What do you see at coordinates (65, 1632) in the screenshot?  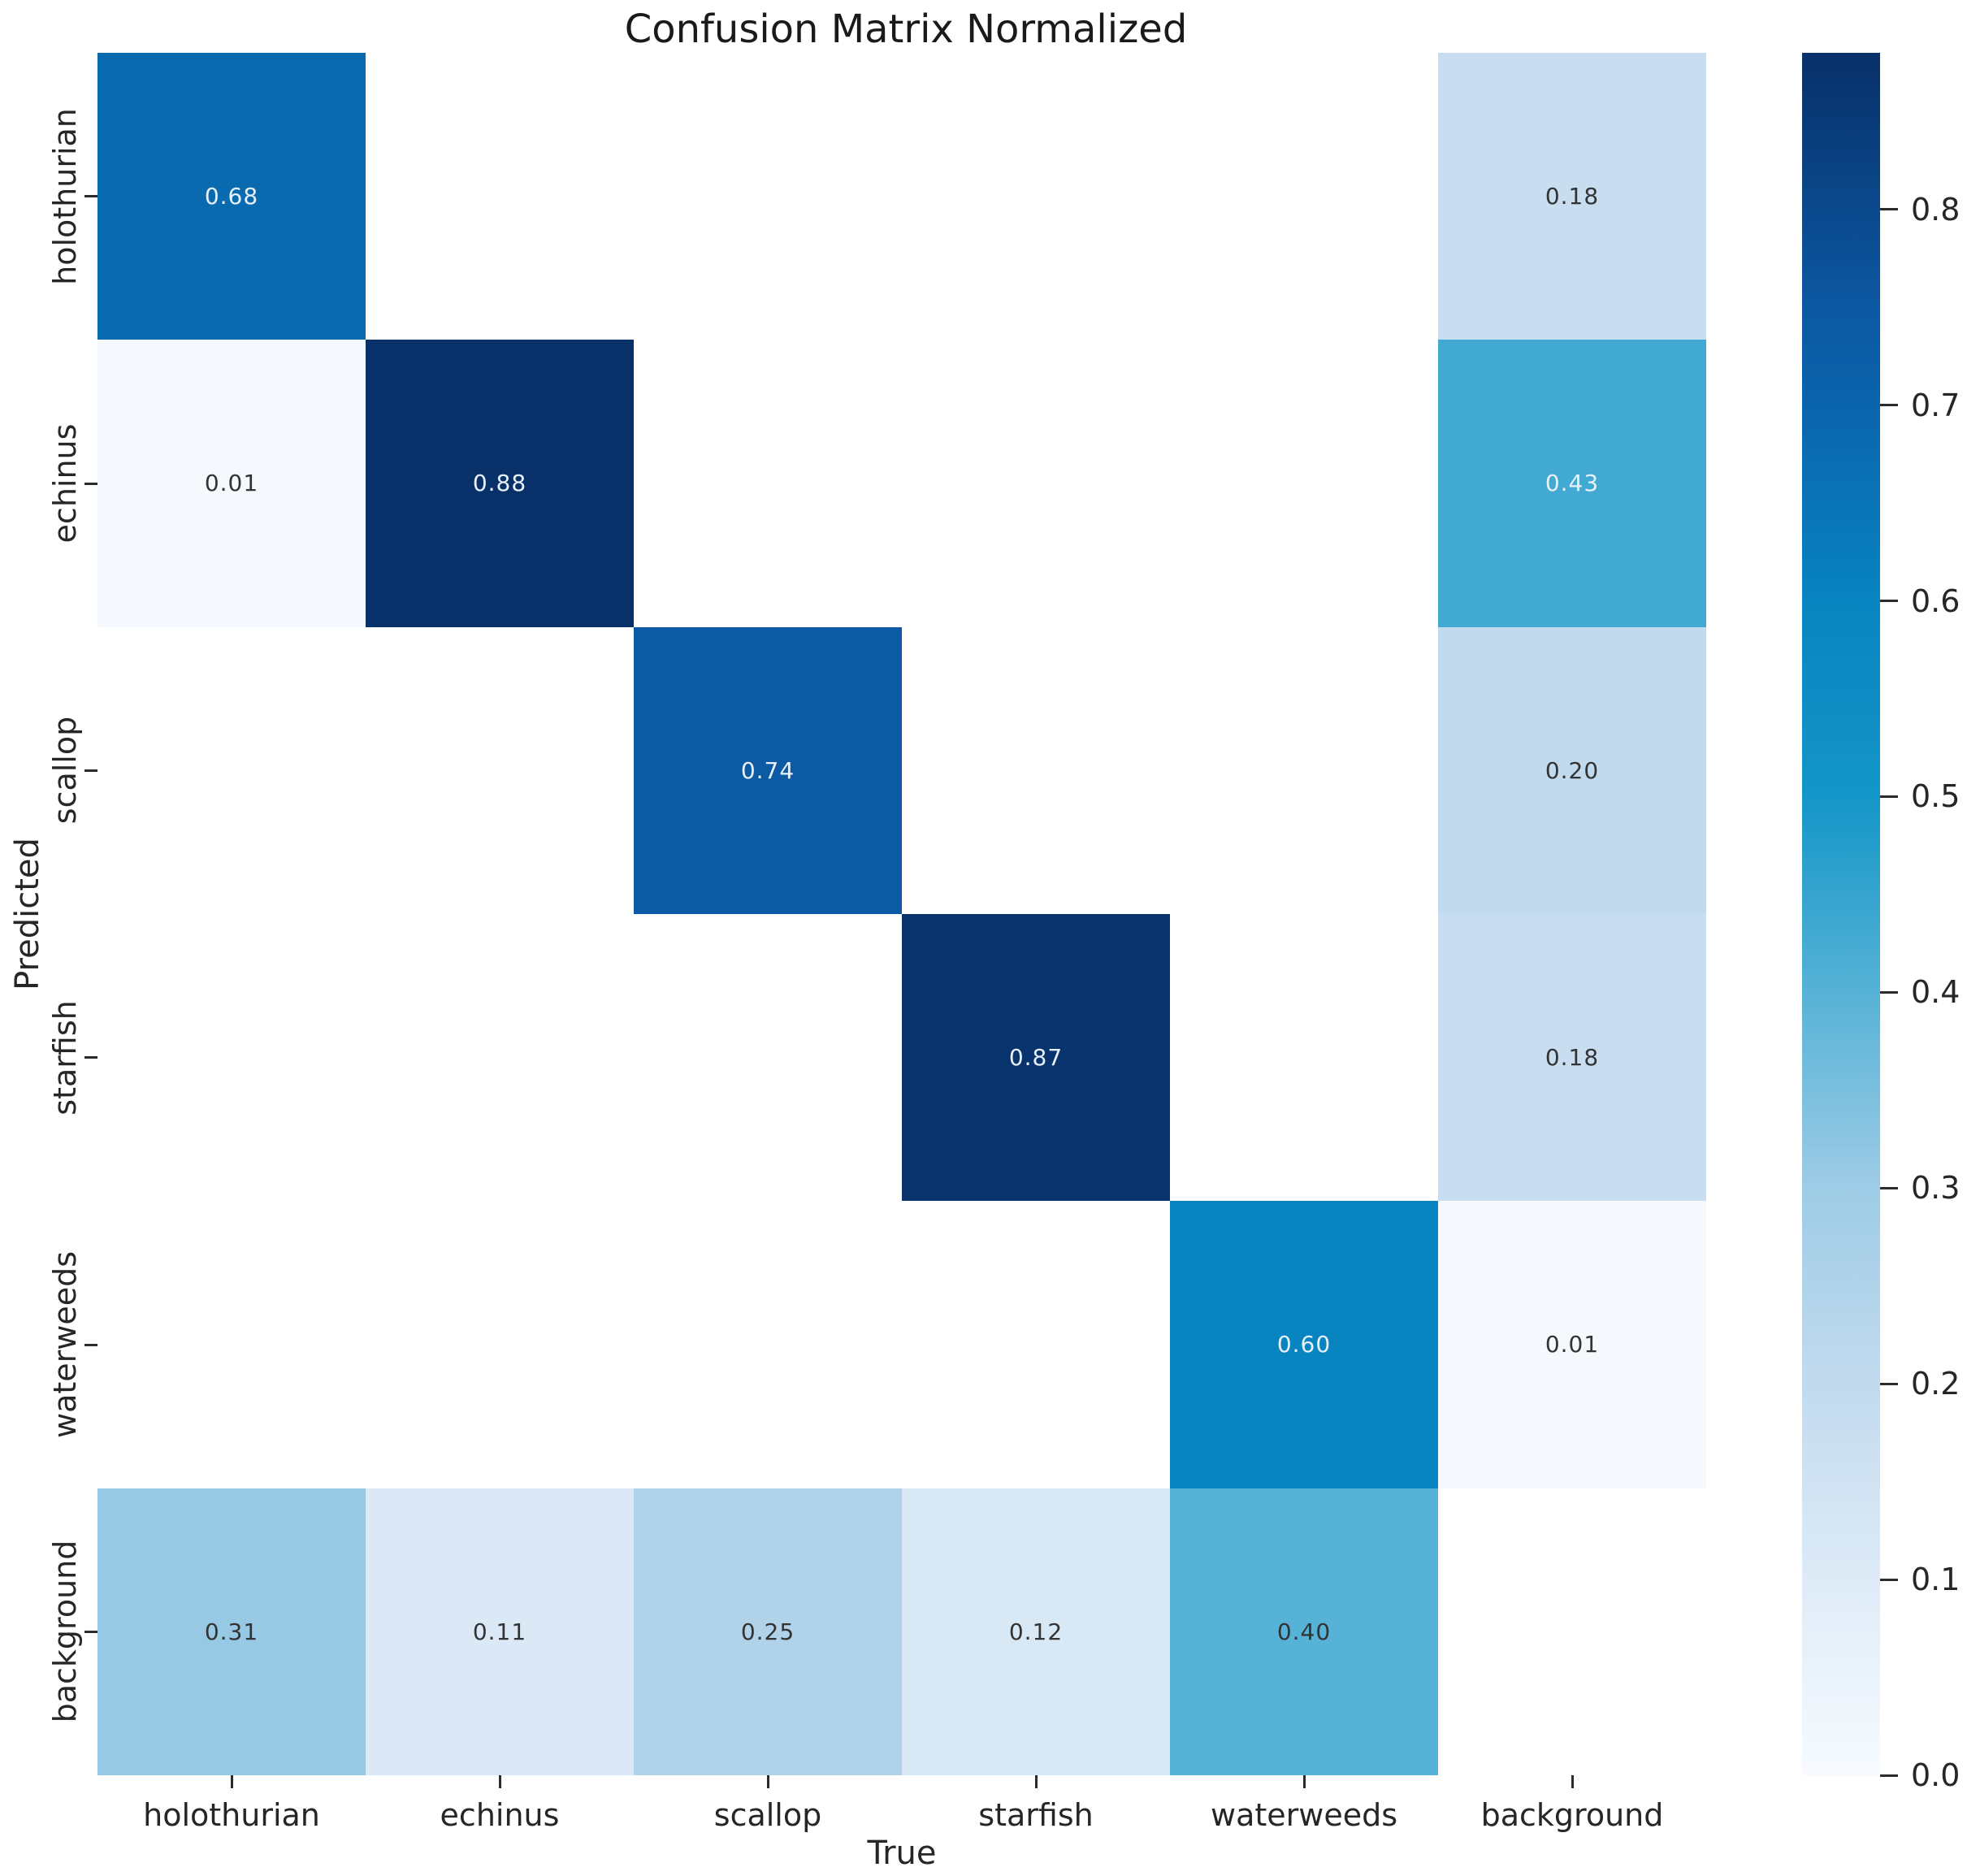 I see `y-tick-label-background: background` at bounding box center [65, 1632].